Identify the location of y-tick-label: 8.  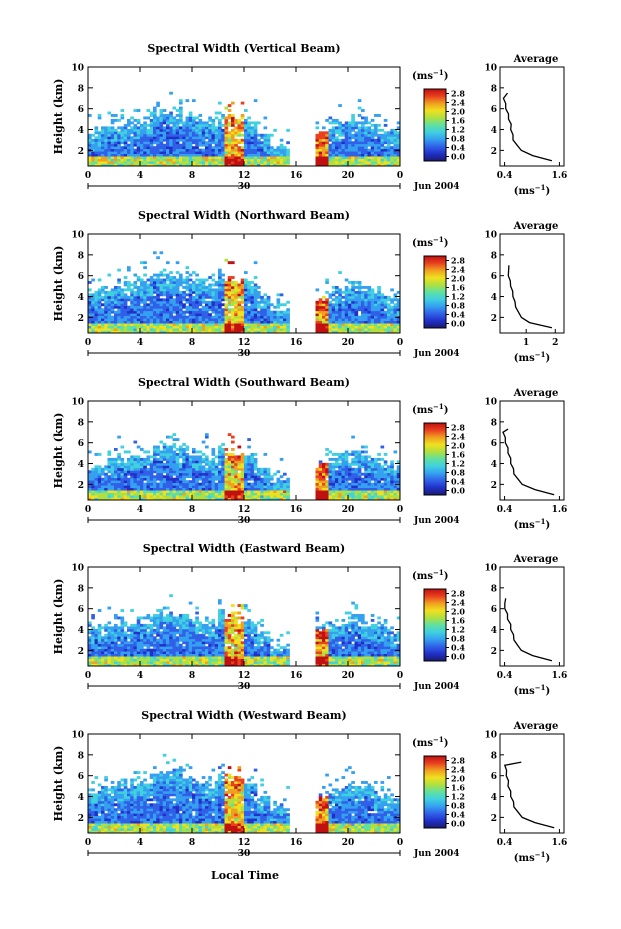
(81, 423).